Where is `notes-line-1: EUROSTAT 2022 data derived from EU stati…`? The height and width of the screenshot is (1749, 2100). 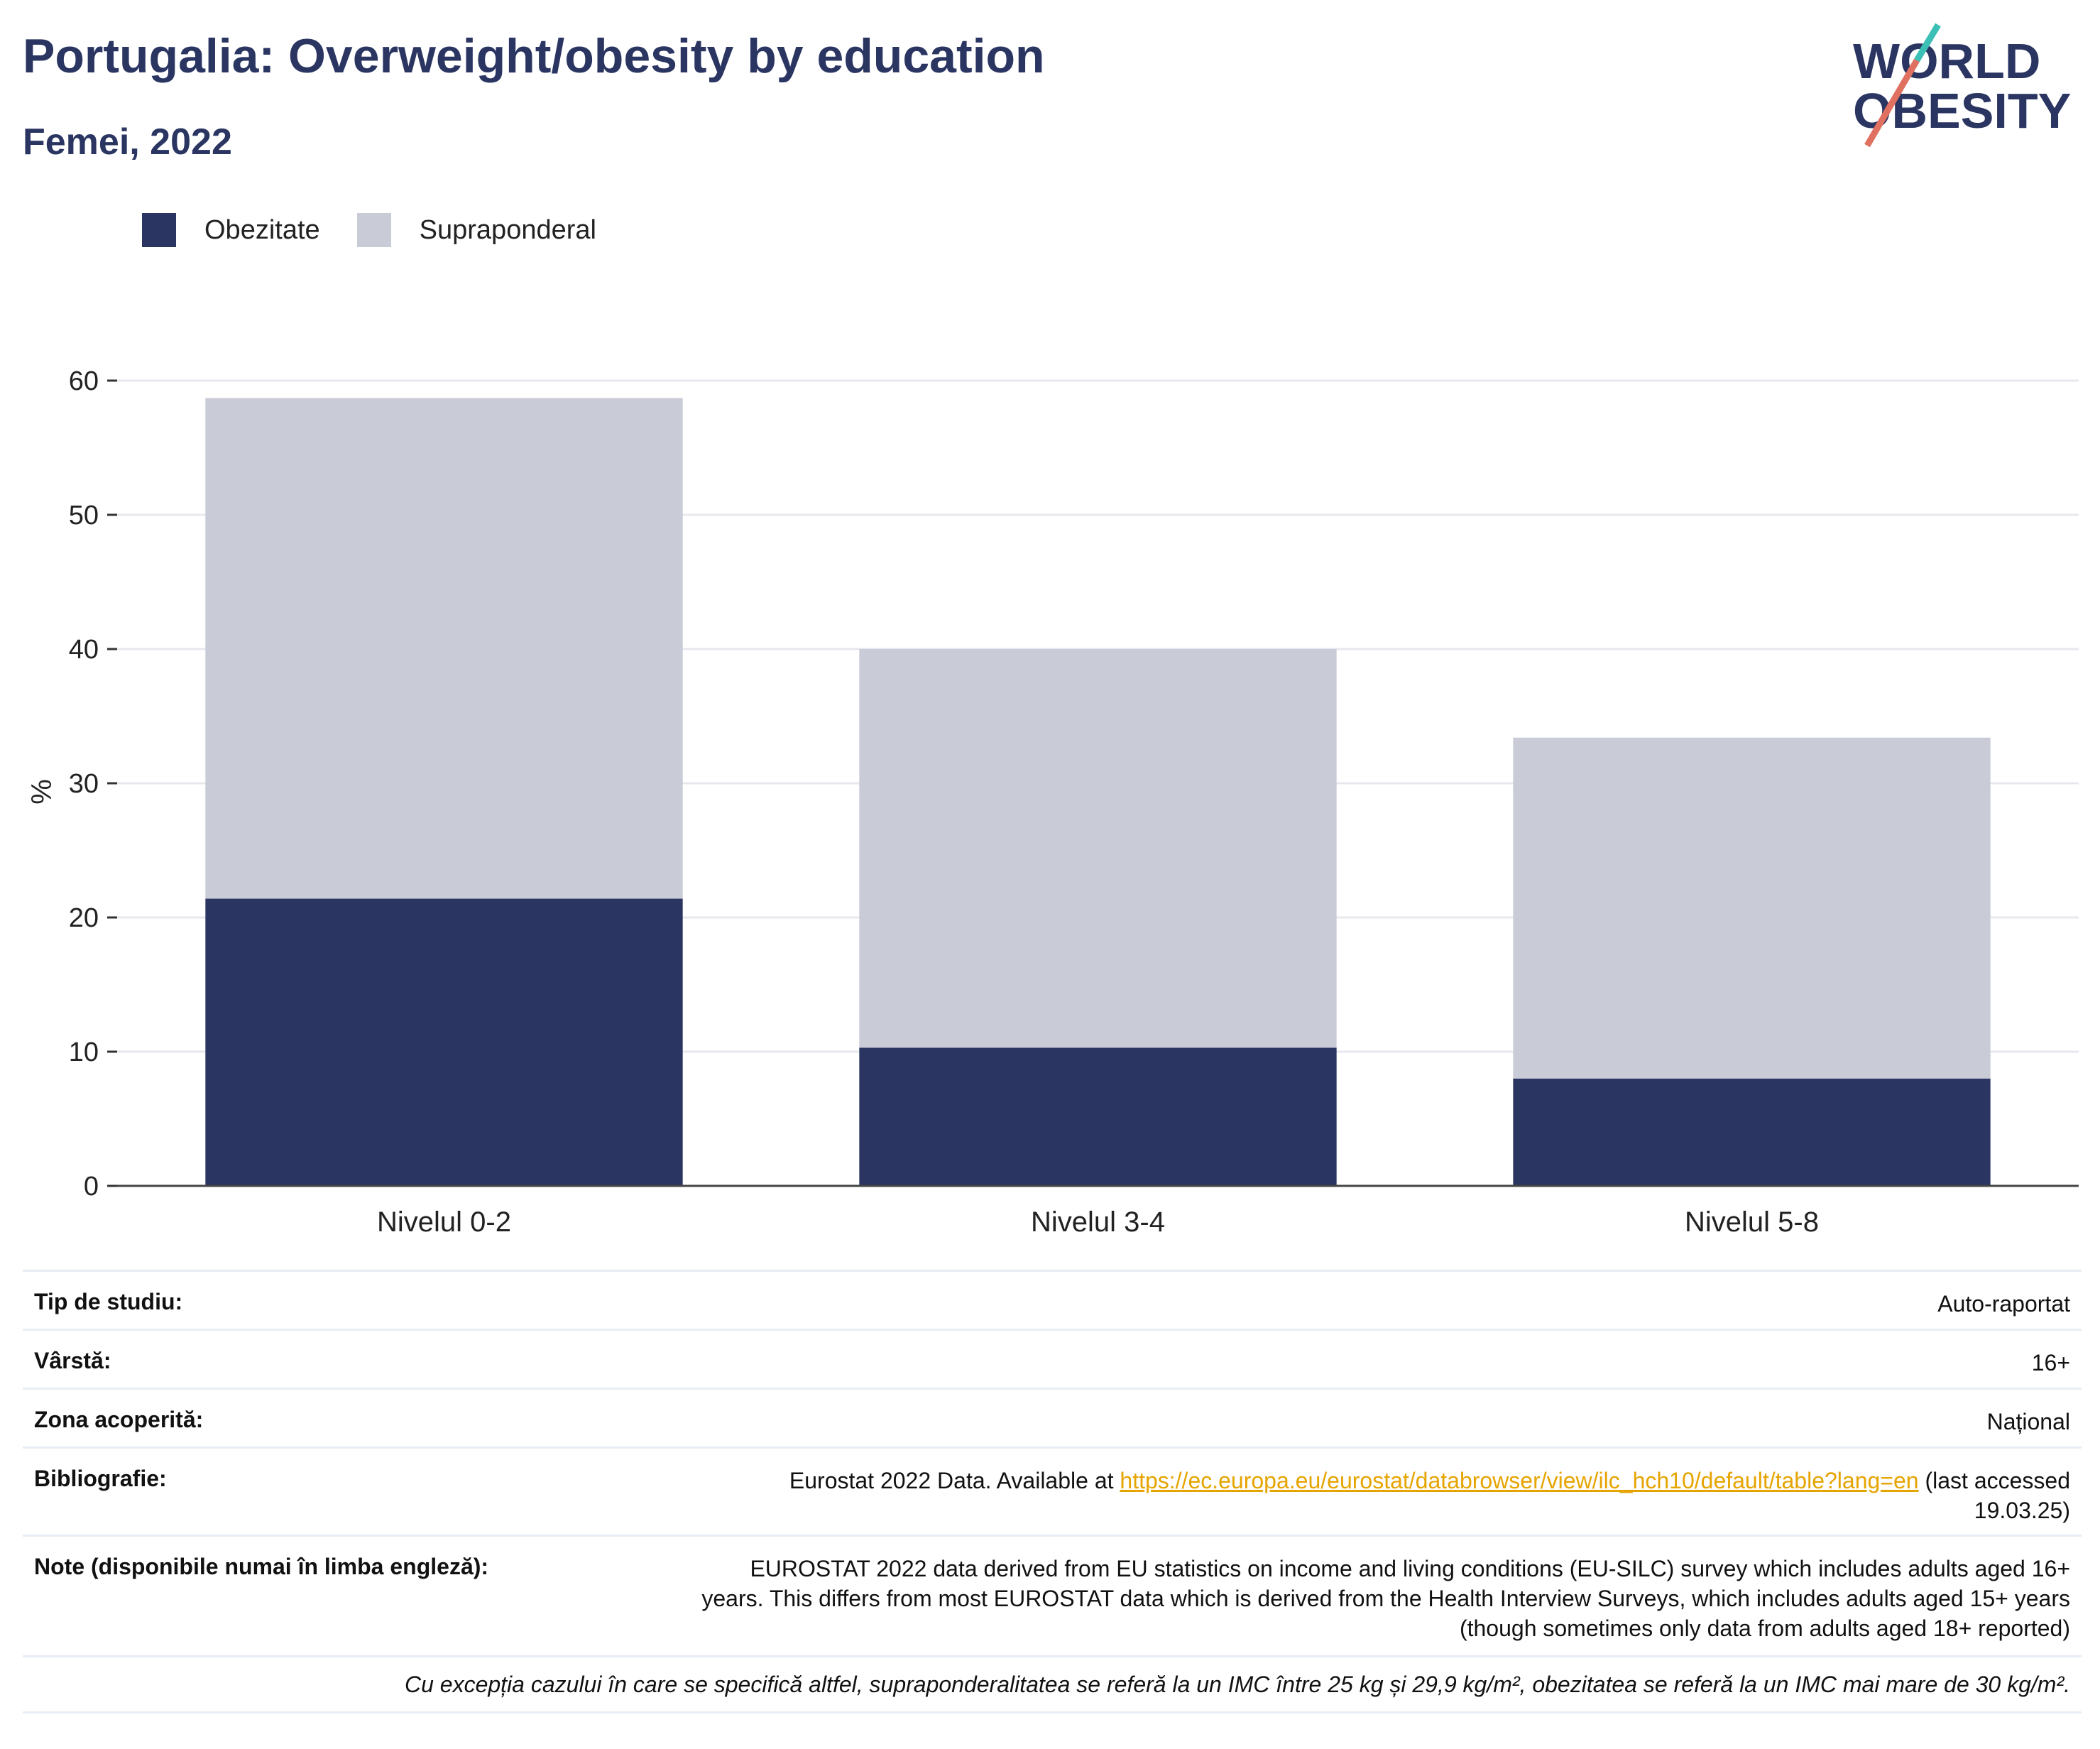 notes-line-1: EUROSTAT 2022 data derived from EU stati… is located at coordinates (1410, 1569).